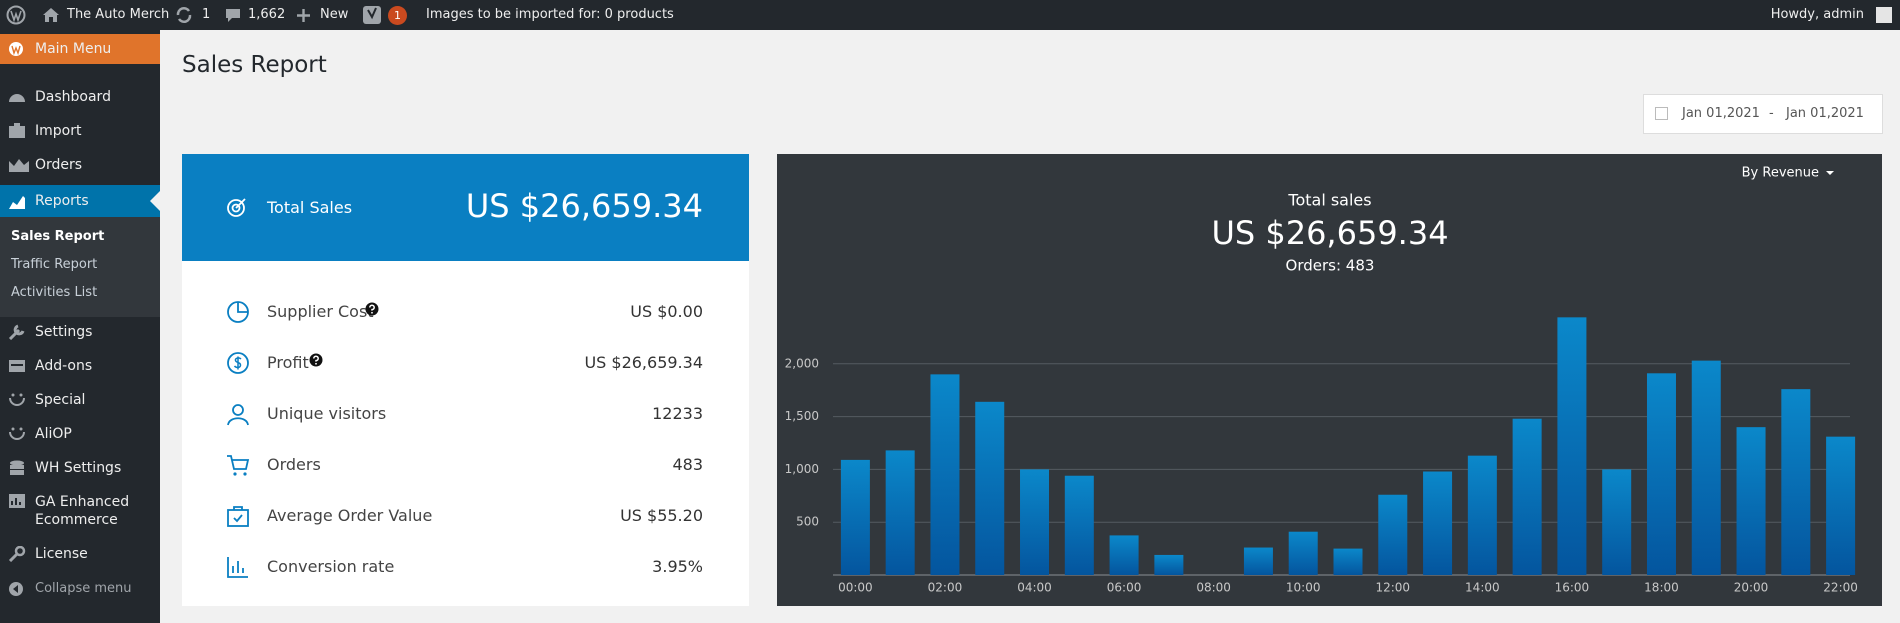 The height and width of the screenshot is (623, 1900). What do you see at coordinates (1884, 15) in the screenshot?
I see `avatar` at bounding box center [1884, 15].